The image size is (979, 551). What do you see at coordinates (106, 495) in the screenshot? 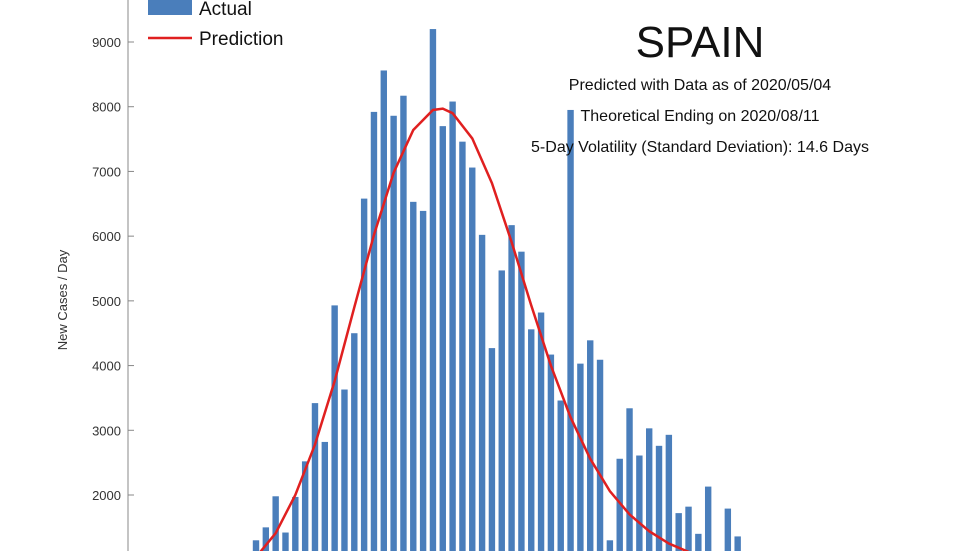
I see `y-tick-label: 2000` at bounding box center [106, 495].